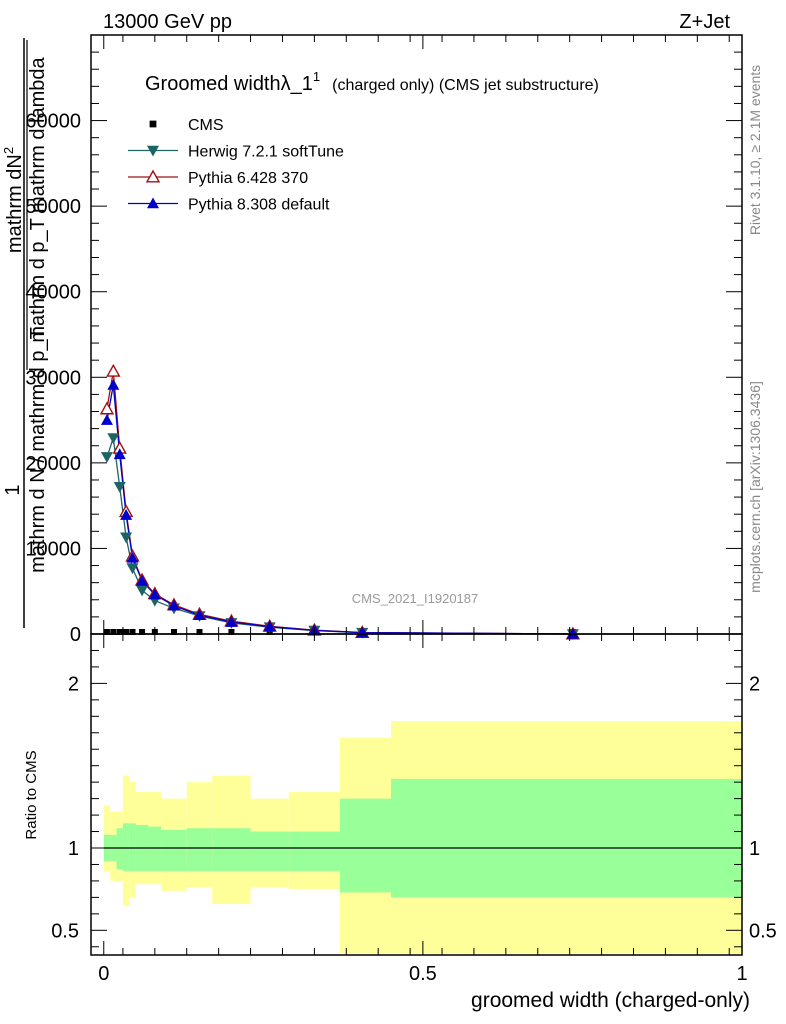  What do you see at coordinates (53, 122) in the screenshot?
I see `y-tick-label-main: 60000` at bounding box center [53, 122].